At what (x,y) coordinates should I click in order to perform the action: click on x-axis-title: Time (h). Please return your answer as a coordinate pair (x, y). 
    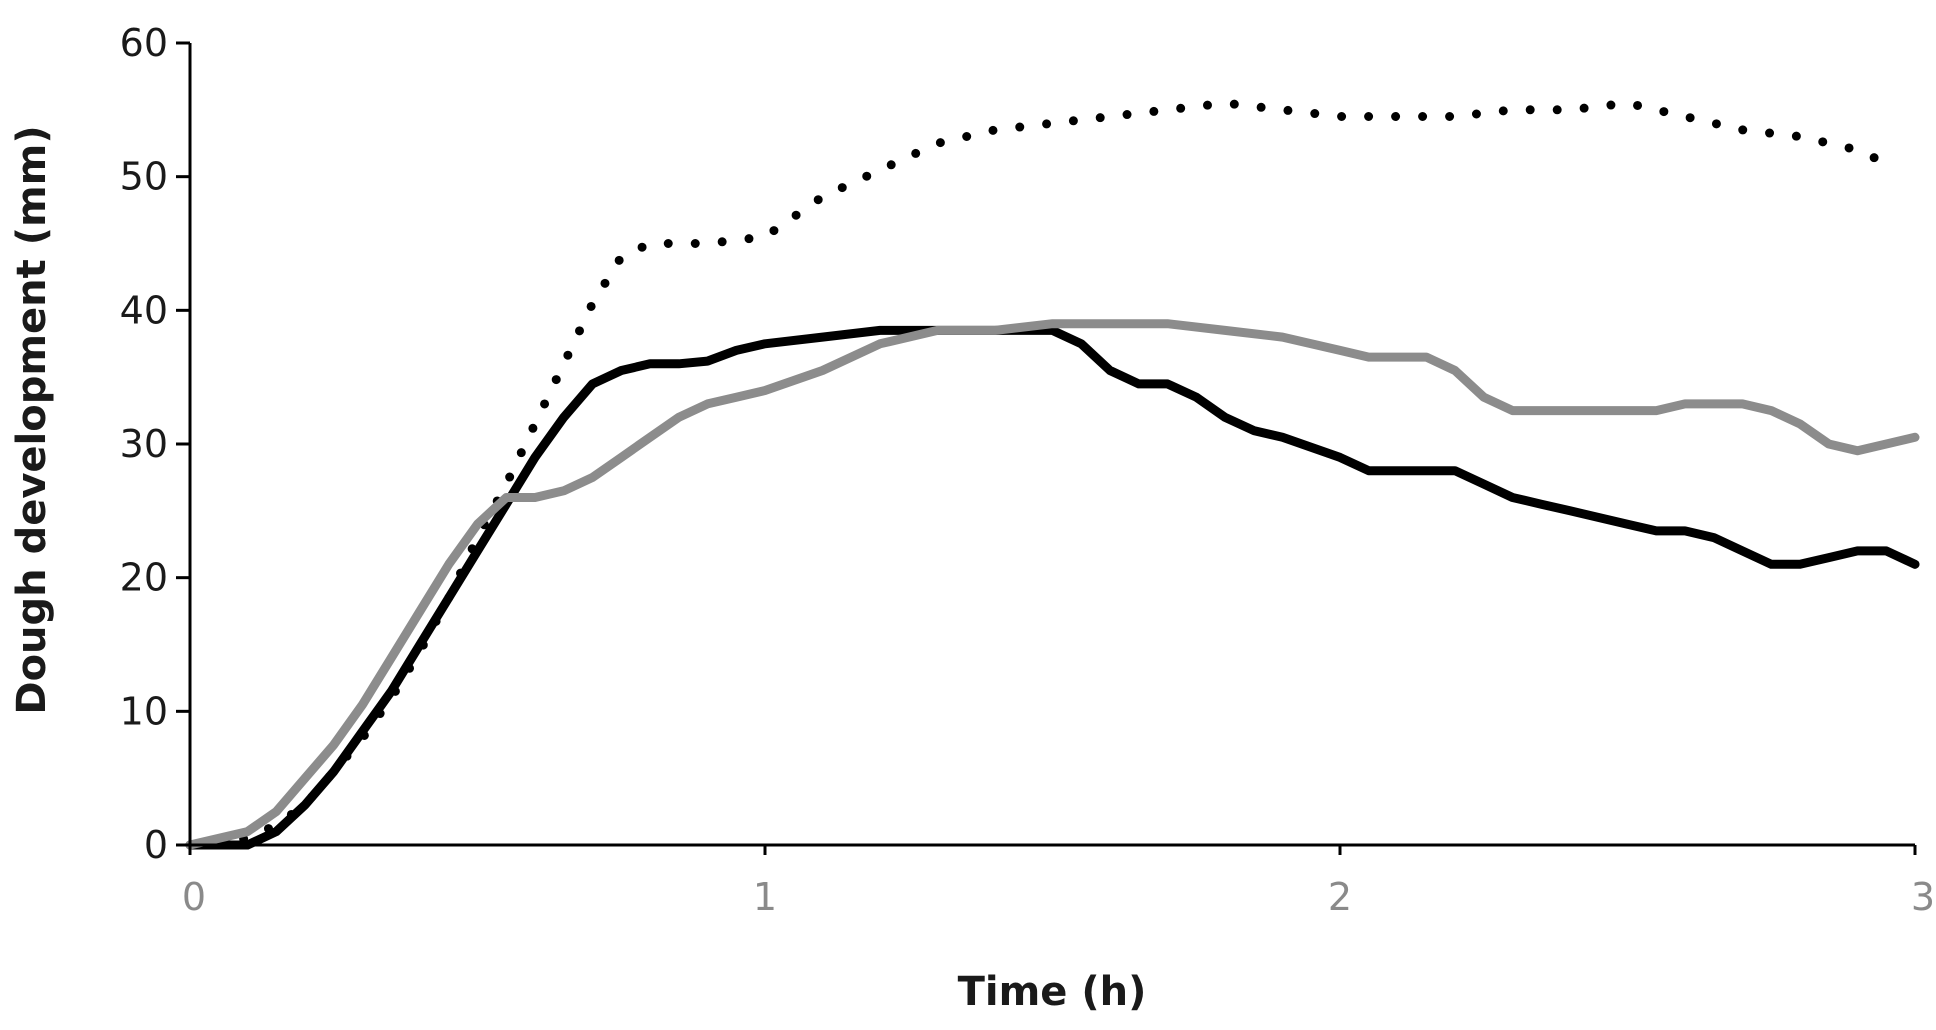
    Looking at the image, I should click on (1052, 992).